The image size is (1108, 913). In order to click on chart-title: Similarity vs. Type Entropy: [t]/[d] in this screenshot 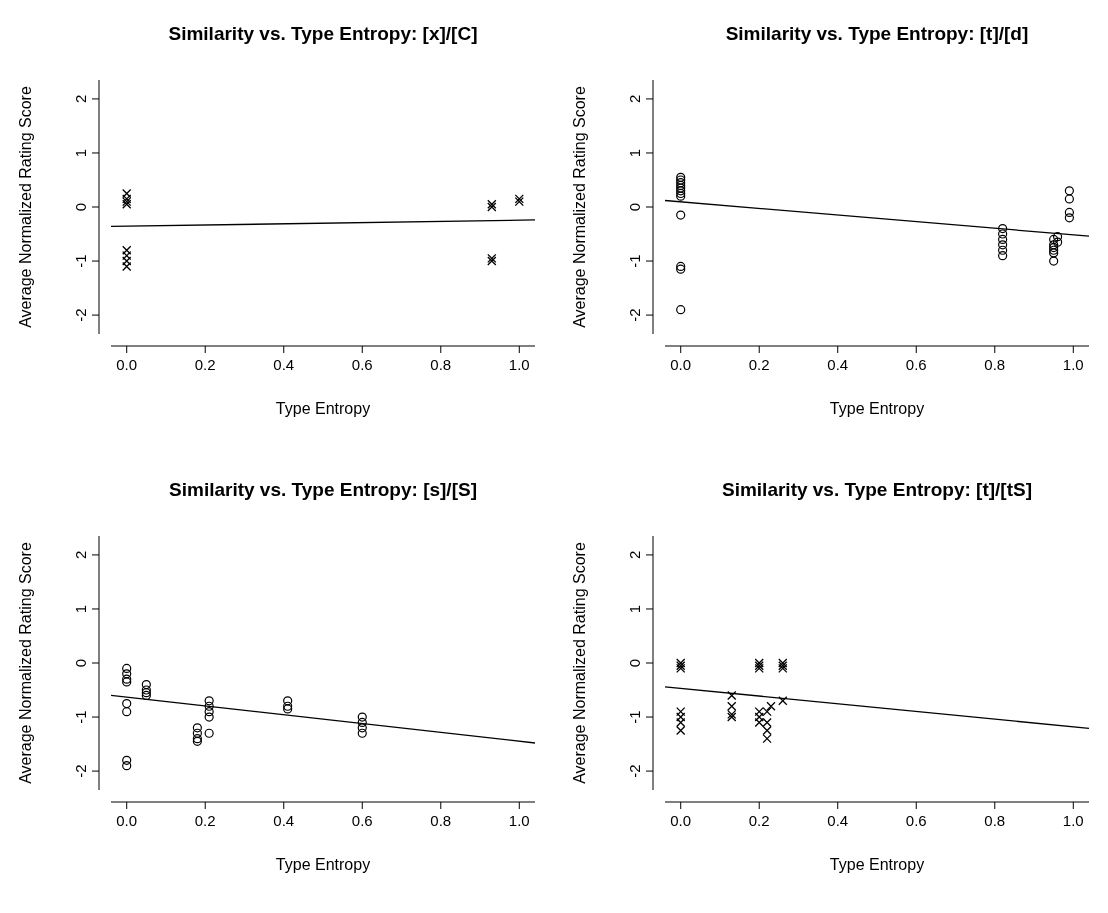, I will do `click(877, 33)`.